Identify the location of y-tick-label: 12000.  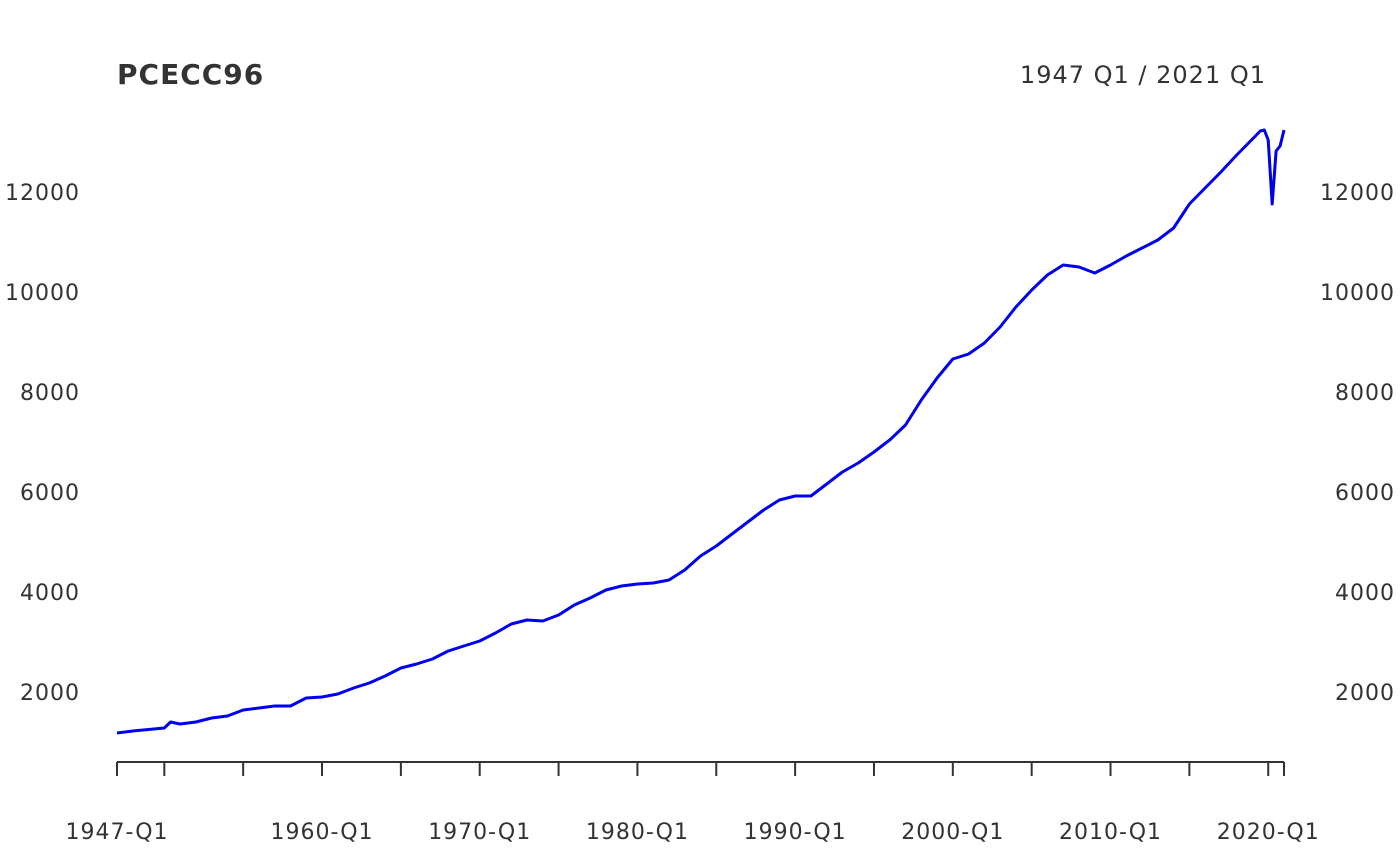
(42, 193).